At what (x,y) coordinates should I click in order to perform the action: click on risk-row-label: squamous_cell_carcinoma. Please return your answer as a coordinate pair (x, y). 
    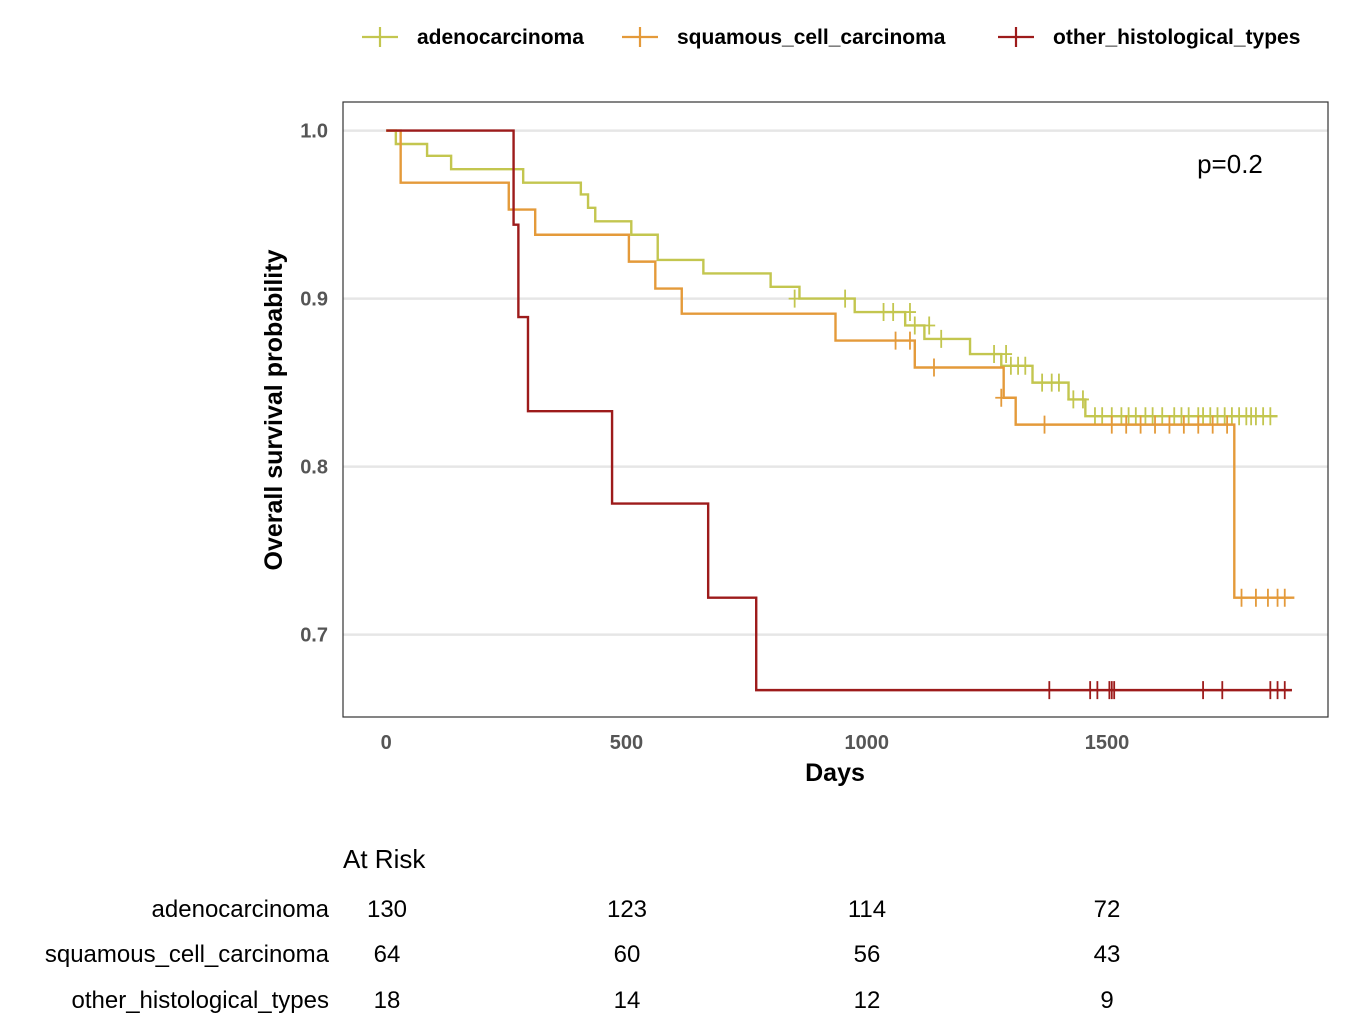
    Looking at the image, I should click on (186, 954).